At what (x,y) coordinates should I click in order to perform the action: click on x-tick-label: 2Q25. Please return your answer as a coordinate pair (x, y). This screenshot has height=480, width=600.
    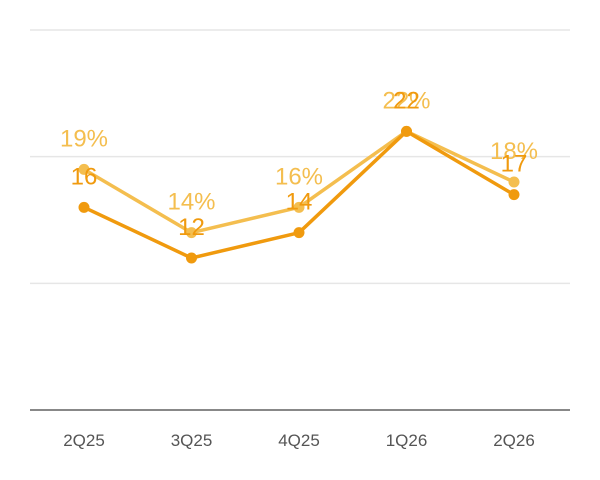
    Looking at the image, I should click on (84, 440).